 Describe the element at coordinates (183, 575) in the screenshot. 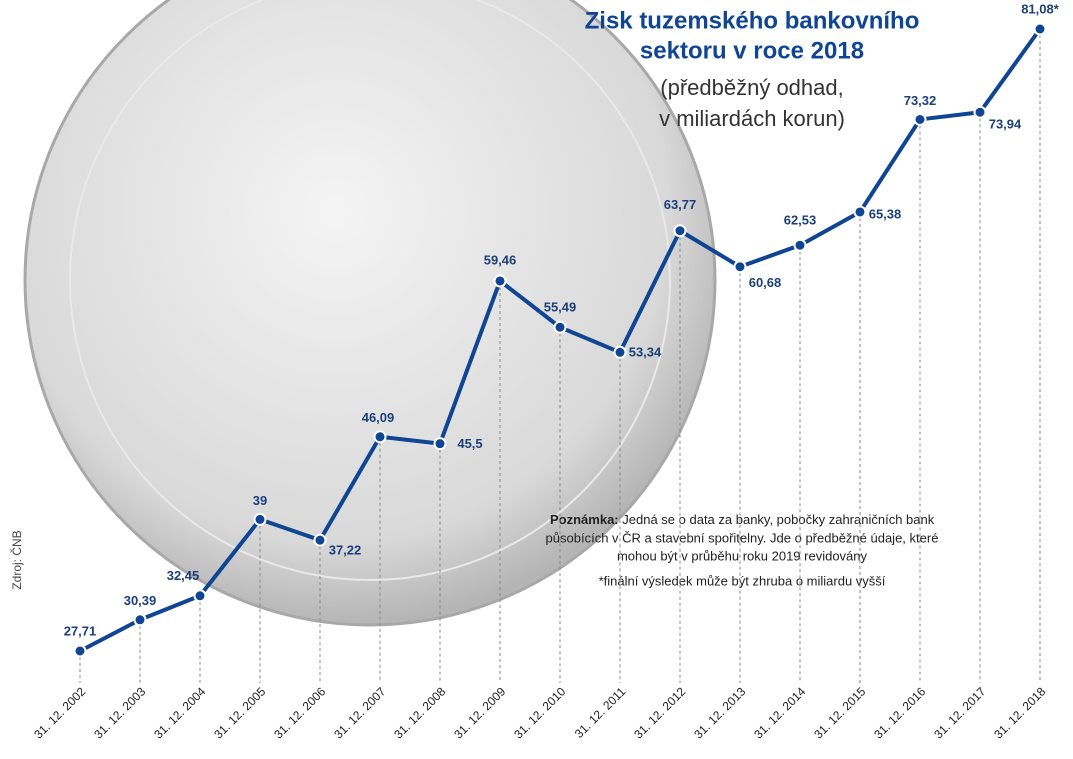

I see `value-label: 32,45` at that location.